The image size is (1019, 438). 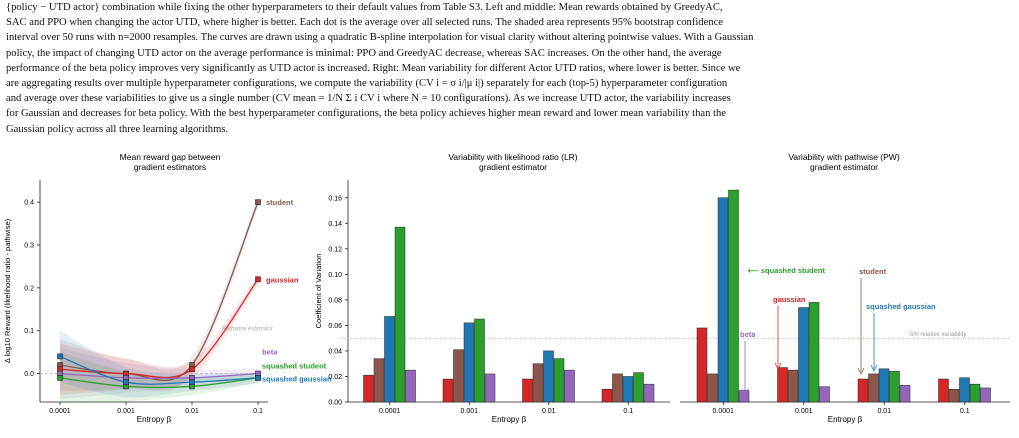 I want to click on label-beta: beta, so click(x=270, y=351).